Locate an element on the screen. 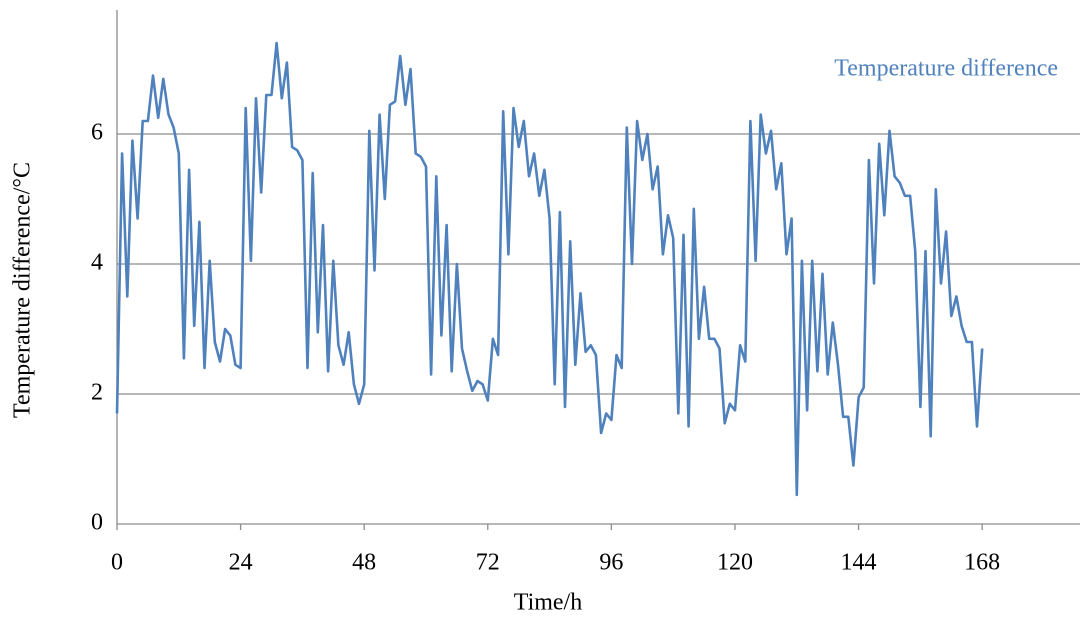 Image resolution: width=1083 pixels, height=619 pixels. x-tick-label: 48 is located at coordinates (364, 563).